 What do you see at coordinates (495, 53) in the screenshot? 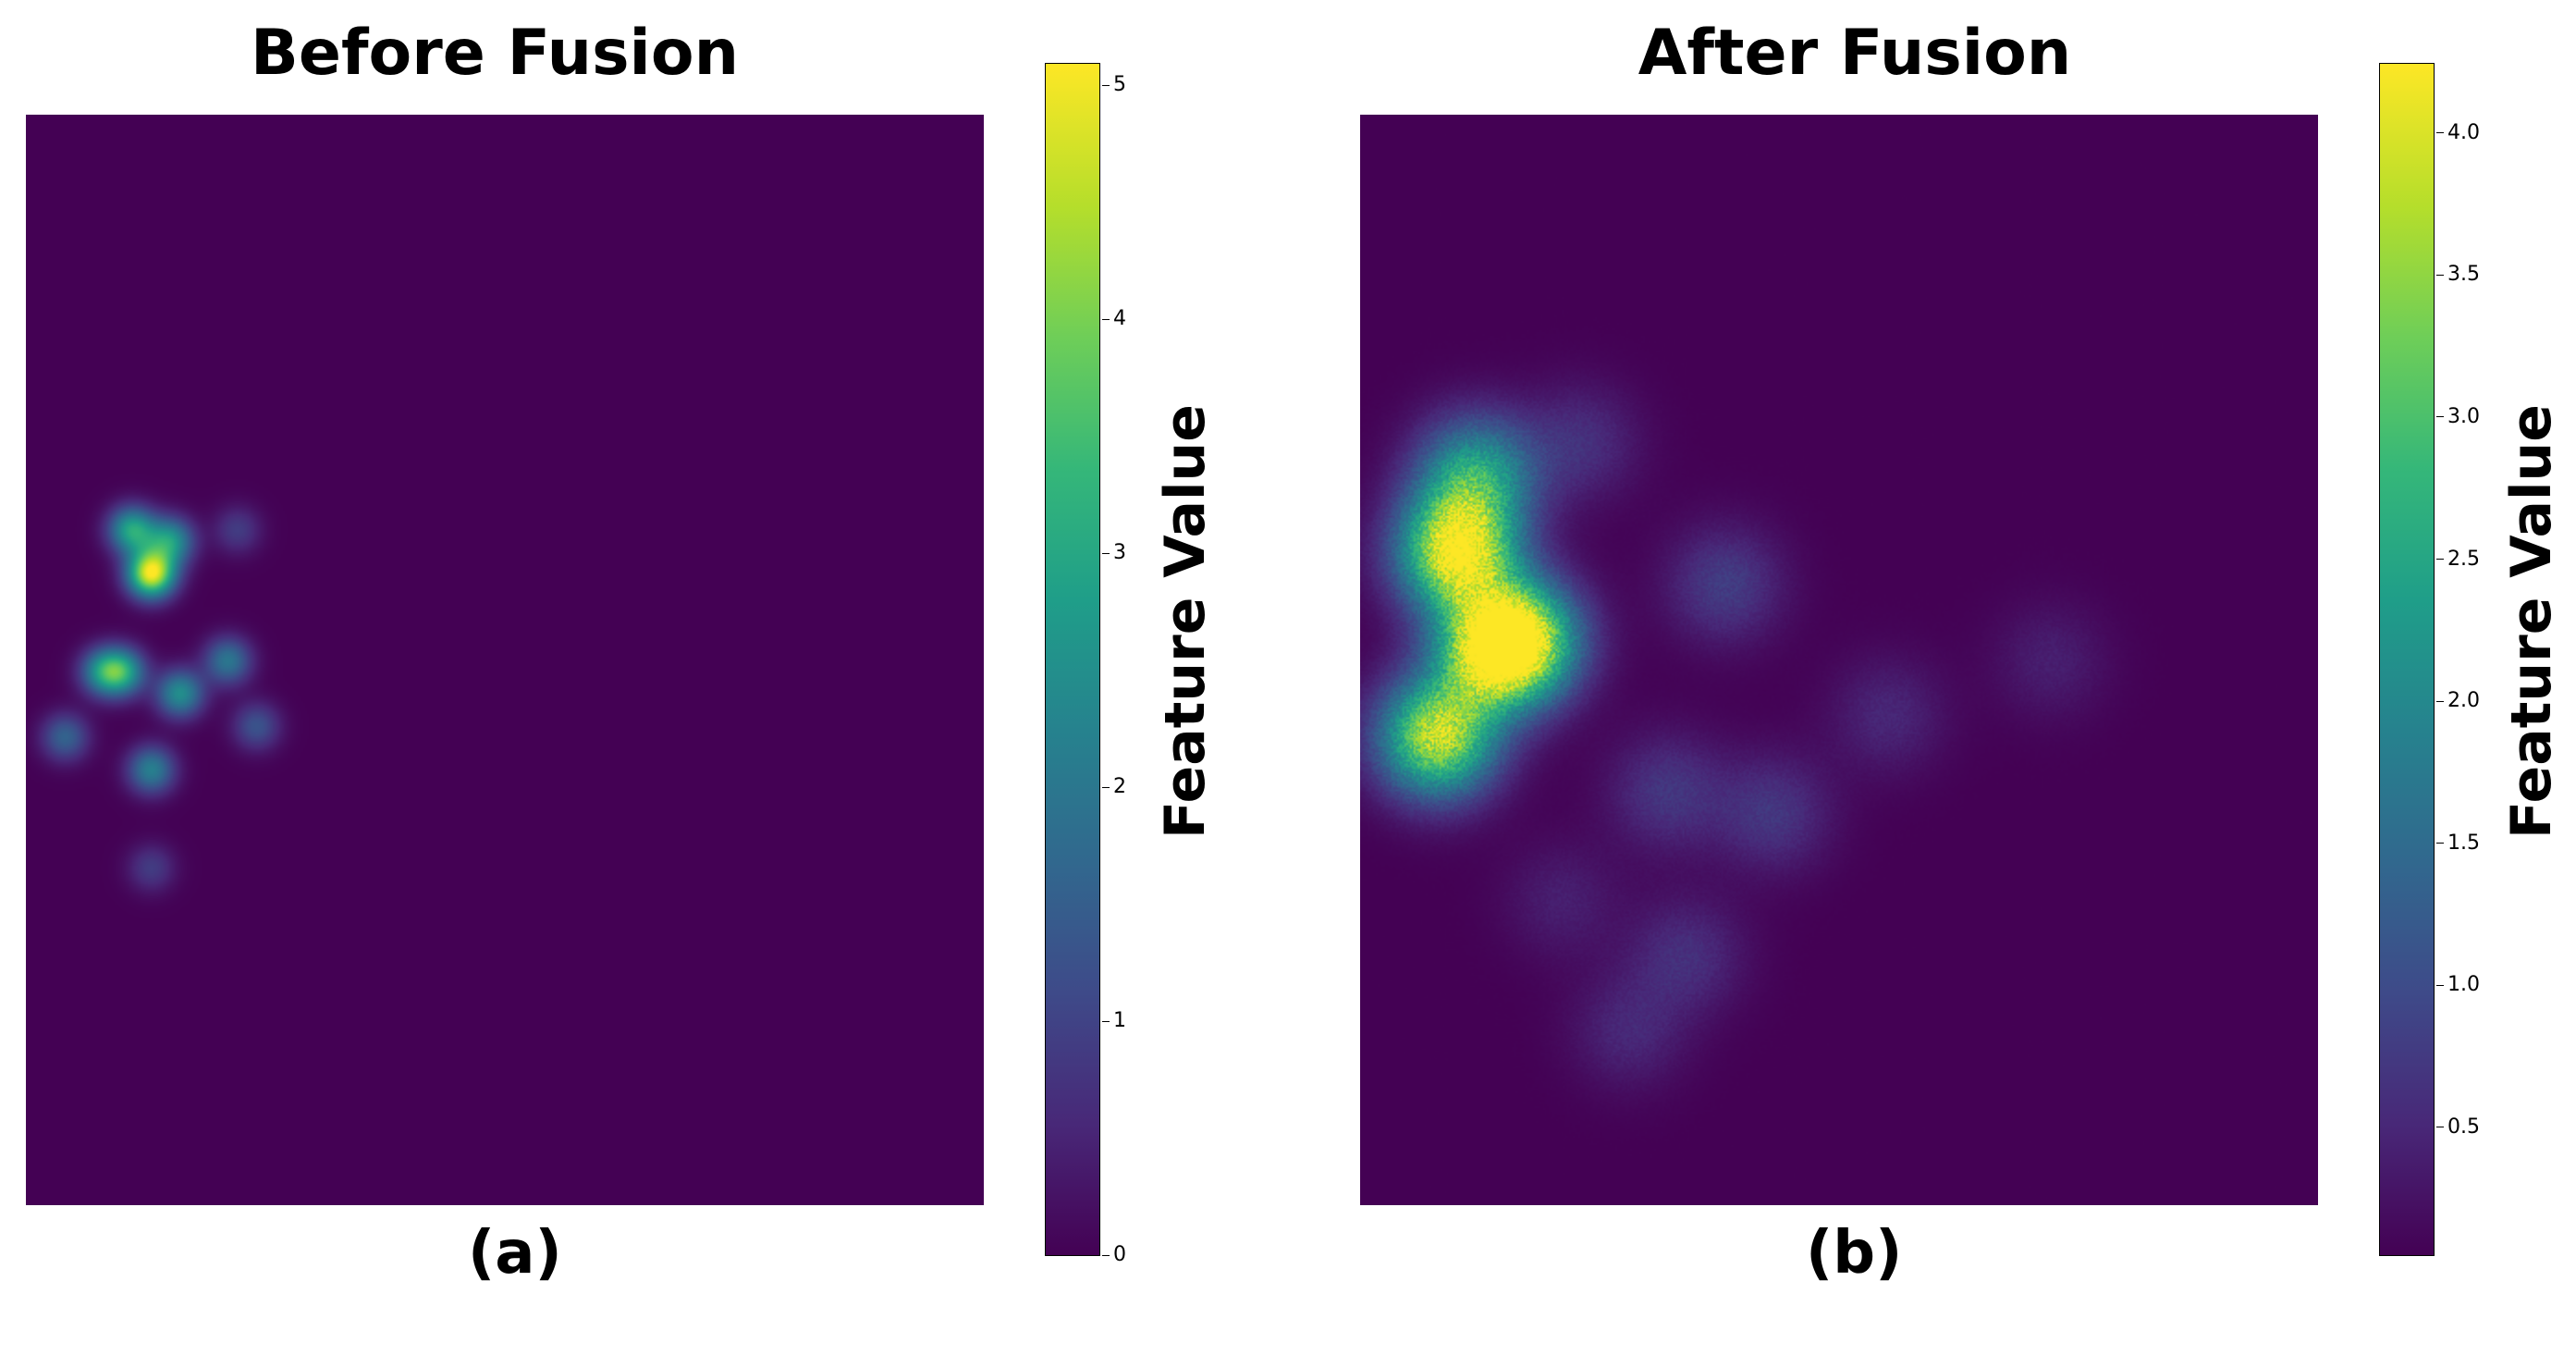
I see `chart-title: Before Fusion` at bounding box center [495, 53].